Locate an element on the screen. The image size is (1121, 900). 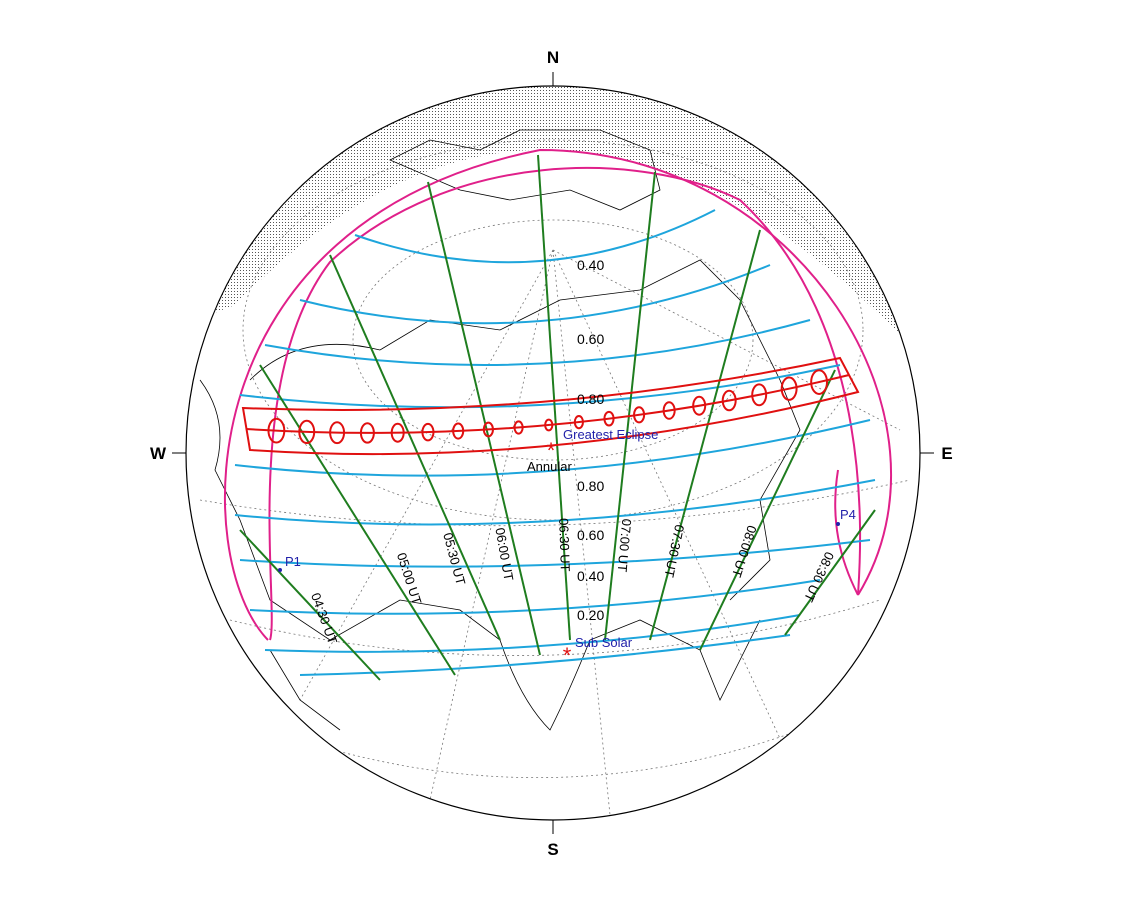
compass-north: N is located at coordinates (553, 57).